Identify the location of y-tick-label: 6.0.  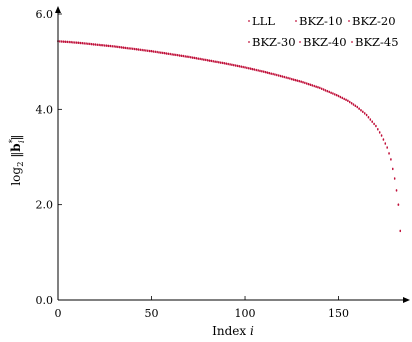
(45, 14).